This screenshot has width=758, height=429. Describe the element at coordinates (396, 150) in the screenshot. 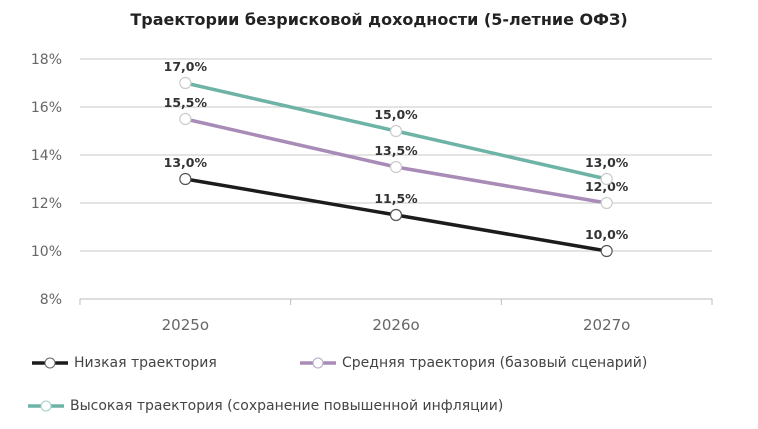

I see `data-label: 13,5%` at that location.